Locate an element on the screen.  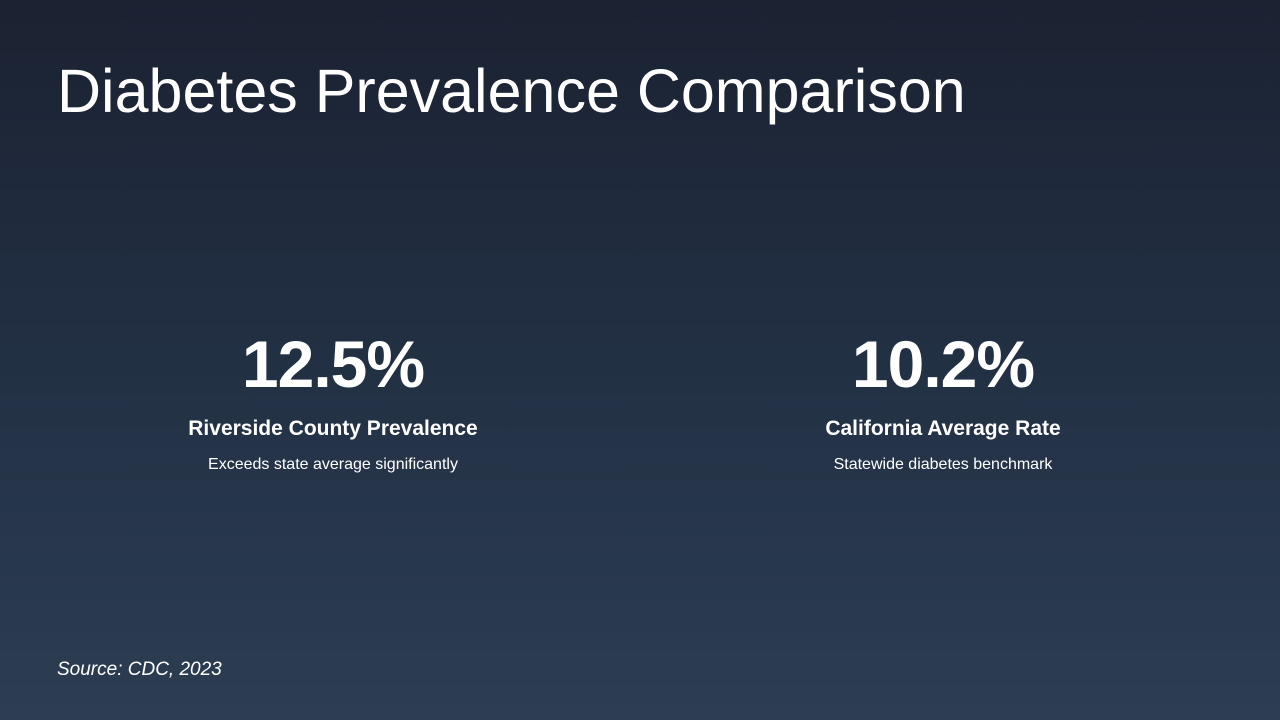
stat-description: Exceeds state average significantly is located at coordinates (333, 464).